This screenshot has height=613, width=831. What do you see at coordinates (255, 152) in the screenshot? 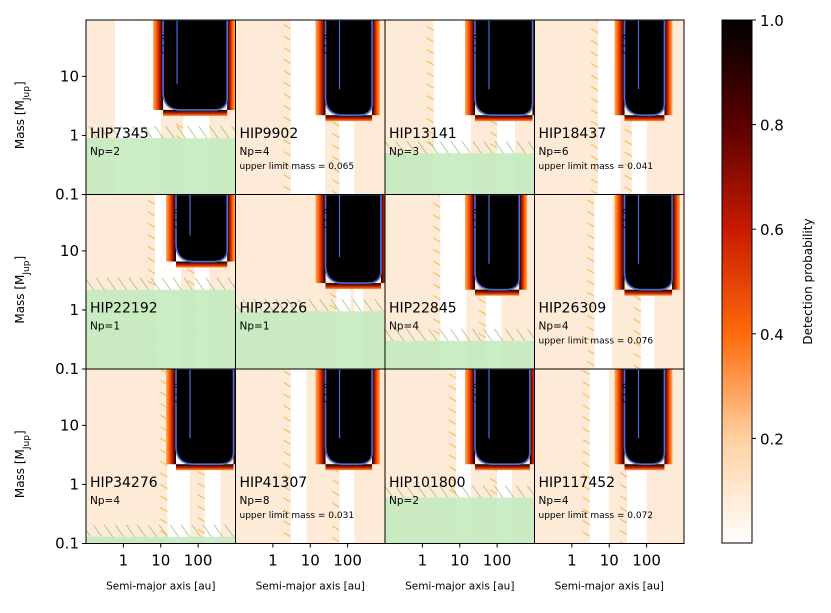
I see `planet-count: Np=4` at bounding box center [255, 152].